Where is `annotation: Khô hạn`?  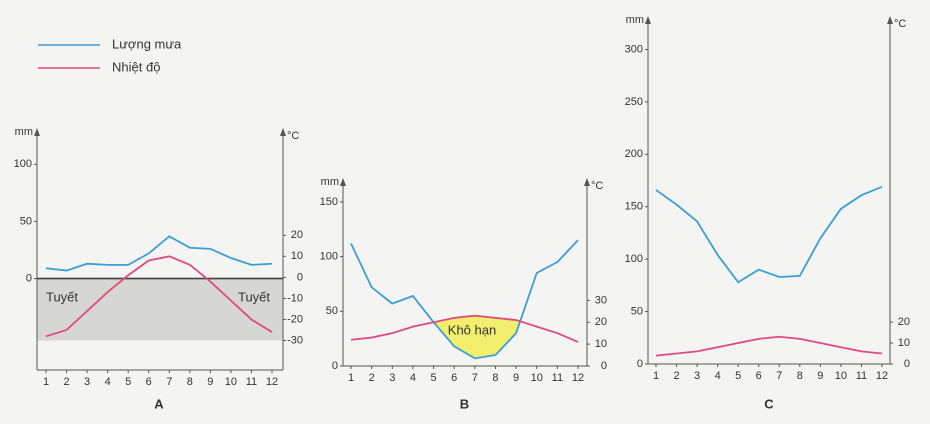 annotation: Khô hạn is located at coordinates (472, 329).